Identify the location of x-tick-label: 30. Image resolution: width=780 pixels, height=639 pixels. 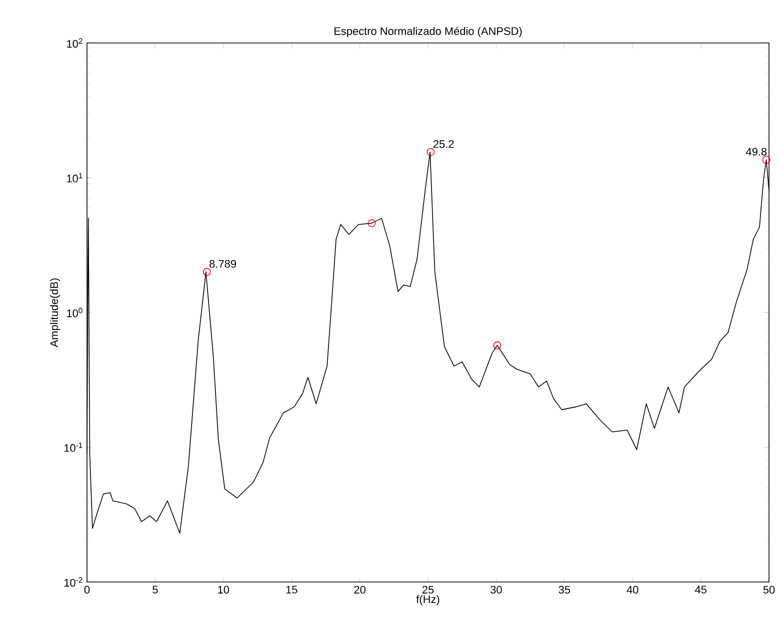
(496, 590).